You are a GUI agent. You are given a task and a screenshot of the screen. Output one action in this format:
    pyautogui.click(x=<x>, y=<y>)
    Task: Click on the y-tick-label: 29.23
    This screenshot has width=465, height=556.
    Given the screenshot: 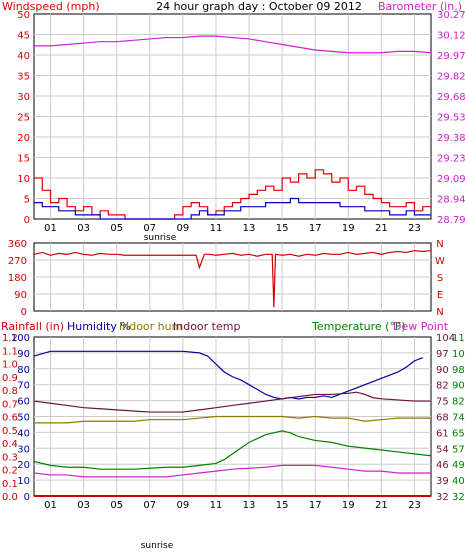 What is the action you would take?
    pyautogui.click(x=451, y=159)
    